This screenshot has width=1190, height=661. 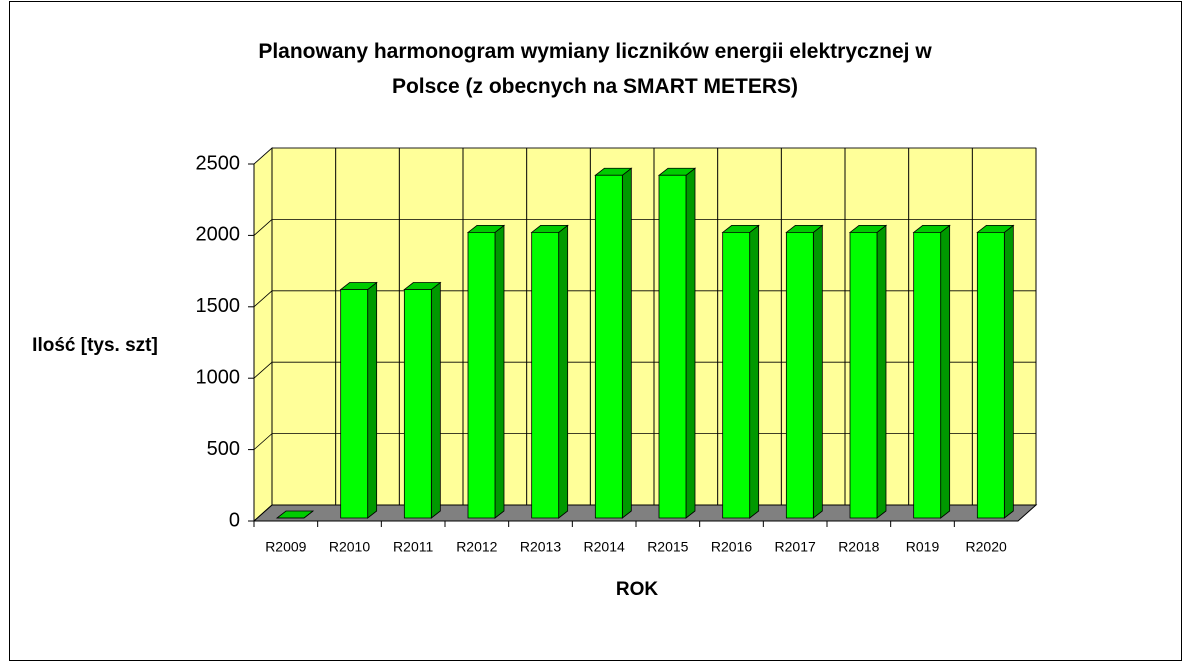 What do you see at coordinates (234, 520) in the screenshot?
I see `y-tick-label: 0` at bounding box center [234, 520].